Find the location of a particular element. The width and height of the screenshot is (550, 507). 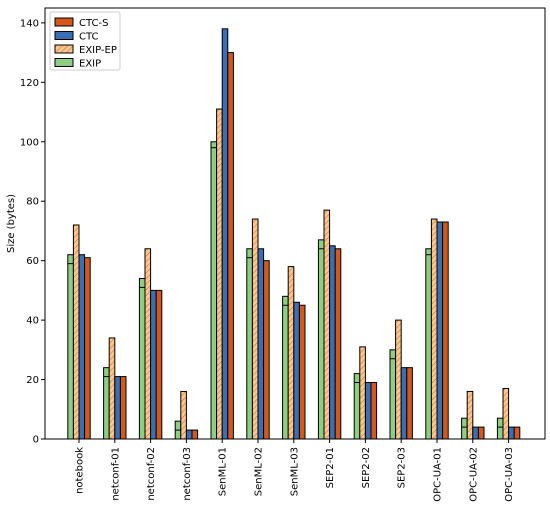

legend-swatch-exip is located at coordinates (64, 62).